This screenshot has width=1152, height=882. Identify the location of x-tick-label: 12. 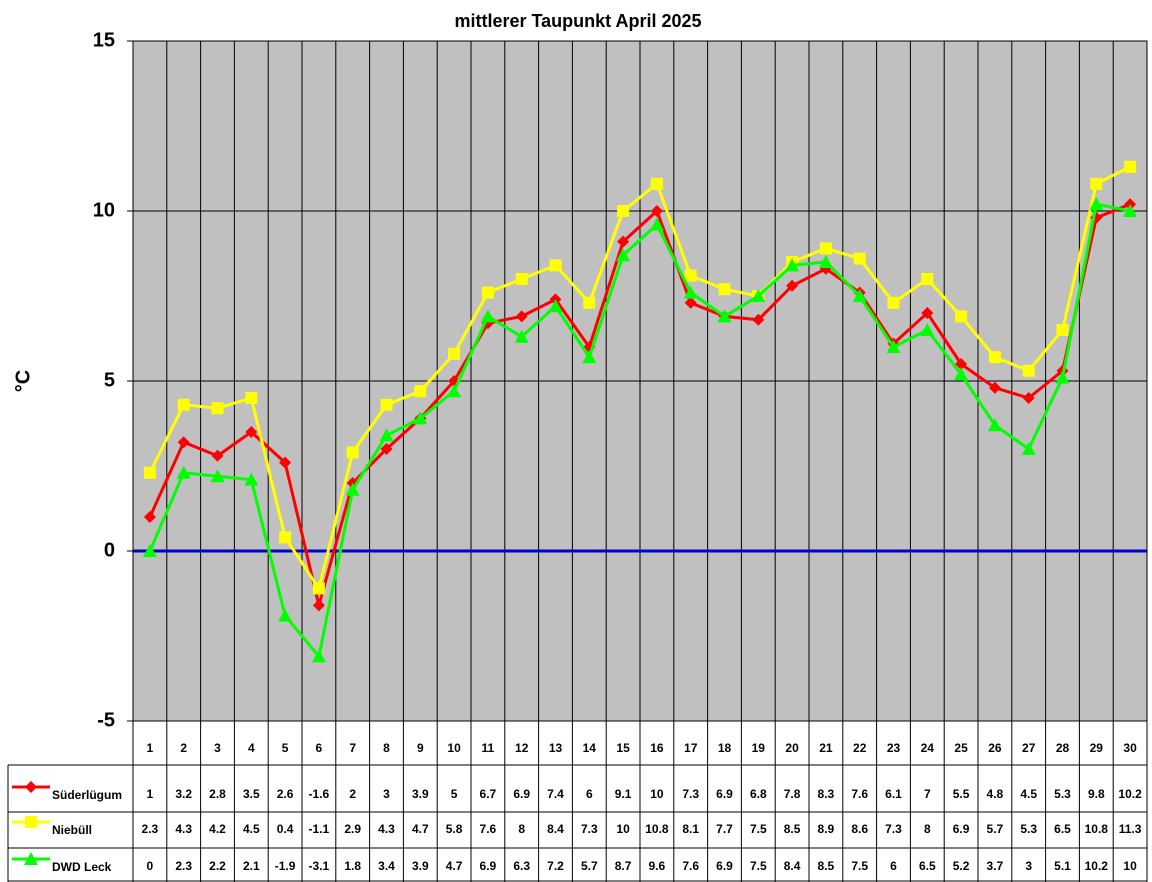
(522, 748).